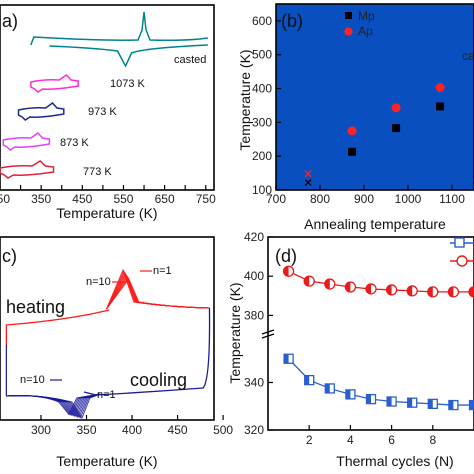  Describe the element at coordinates (359, 23) in the screenshot. I see `panel-b-legend: Mp Ap` at that location.